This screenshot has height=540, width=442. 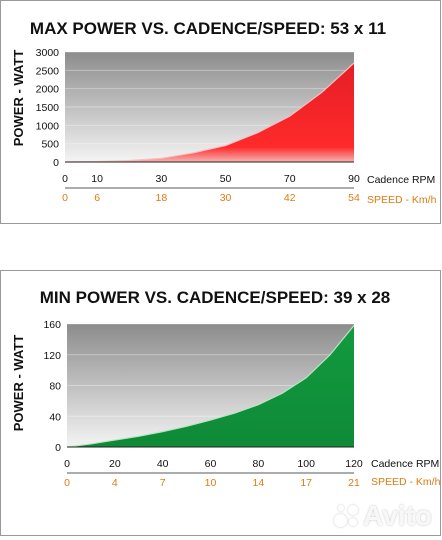 What do you see at coordinates (208, 28) in the screenshot?
I see `chart-title: MAX POWER VS. CADENCE/SPEED: 53 x 11` at bounding box center [208, 28].